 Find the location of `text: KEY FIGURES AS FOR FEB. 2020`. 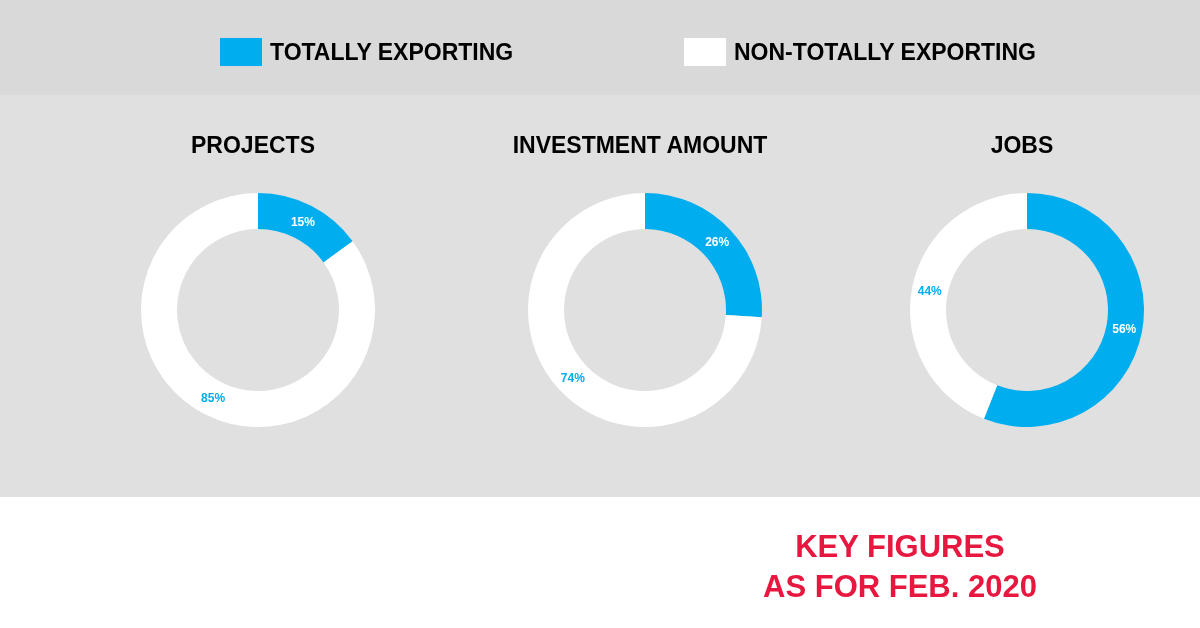

text: KEY FIGURES AS FOR FEB. 2020 is located at coordinates (900, 567).